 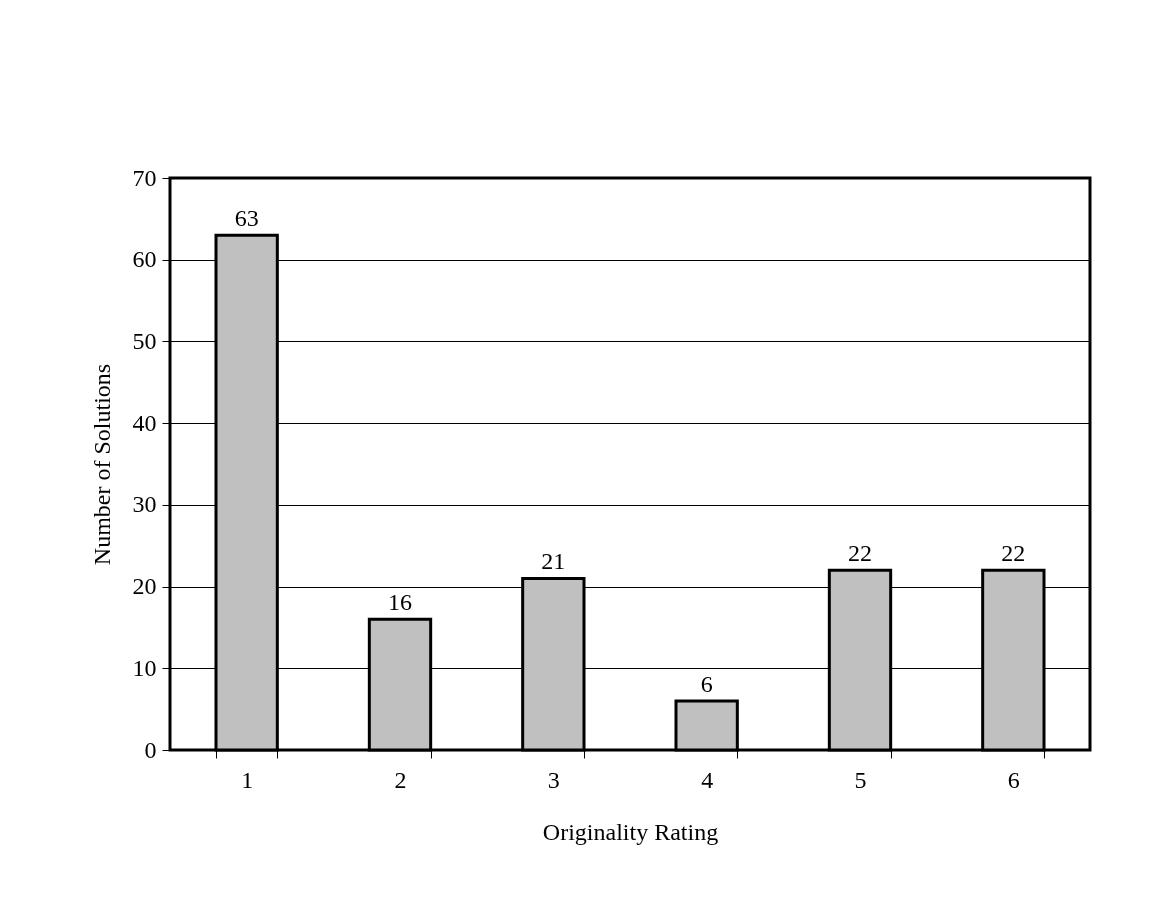 What do you see at coordinates (860, 779) in the screenshot?
I see `x-tick-label: 5` at bounding box center [860, 779].